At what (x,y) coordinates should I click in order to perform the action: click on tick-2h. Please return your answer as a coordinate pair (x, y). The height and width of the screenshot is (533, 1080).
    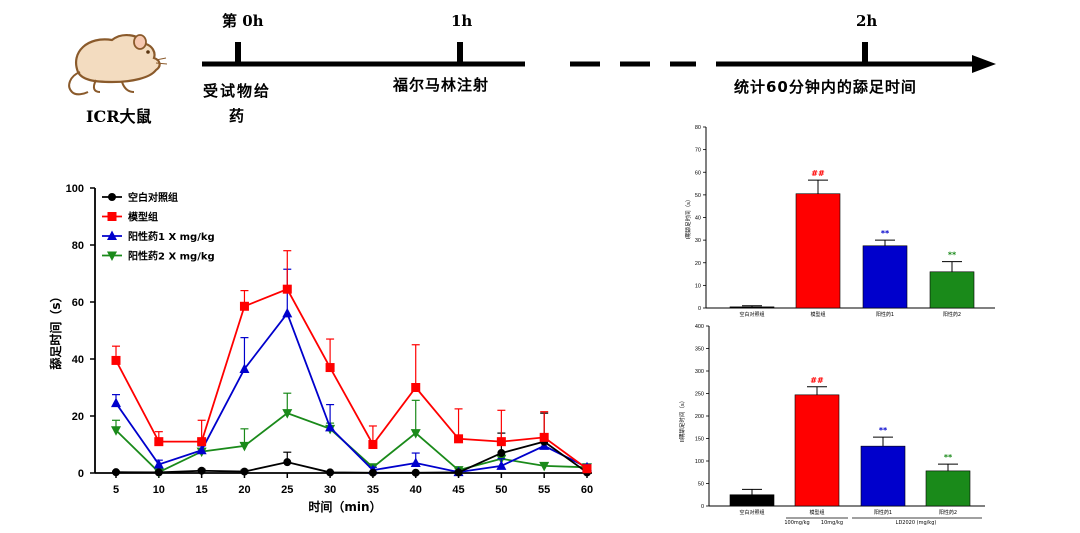
    Looking at the image, I should click on (865, 52).